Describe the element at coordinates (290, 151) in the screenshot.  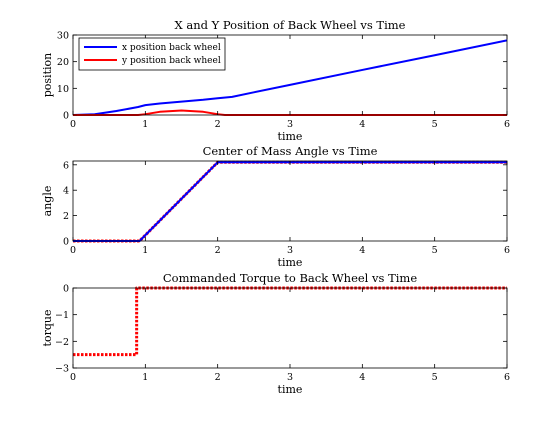
I see `chart-title: Center of Mass Angle vs Time` at that location.